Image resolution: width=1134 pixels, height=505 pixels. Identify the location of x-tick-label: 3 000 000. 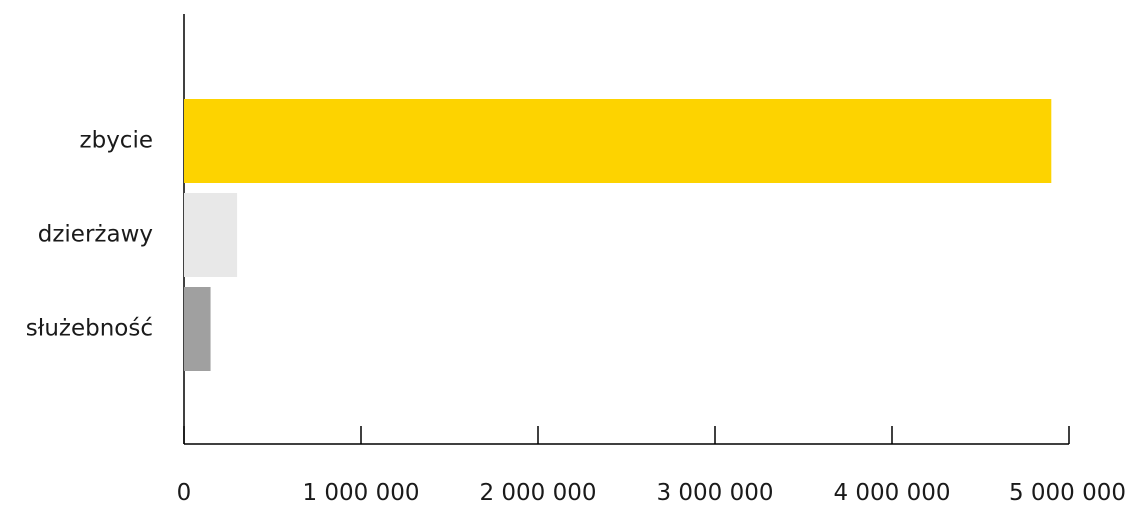
(714, 492).